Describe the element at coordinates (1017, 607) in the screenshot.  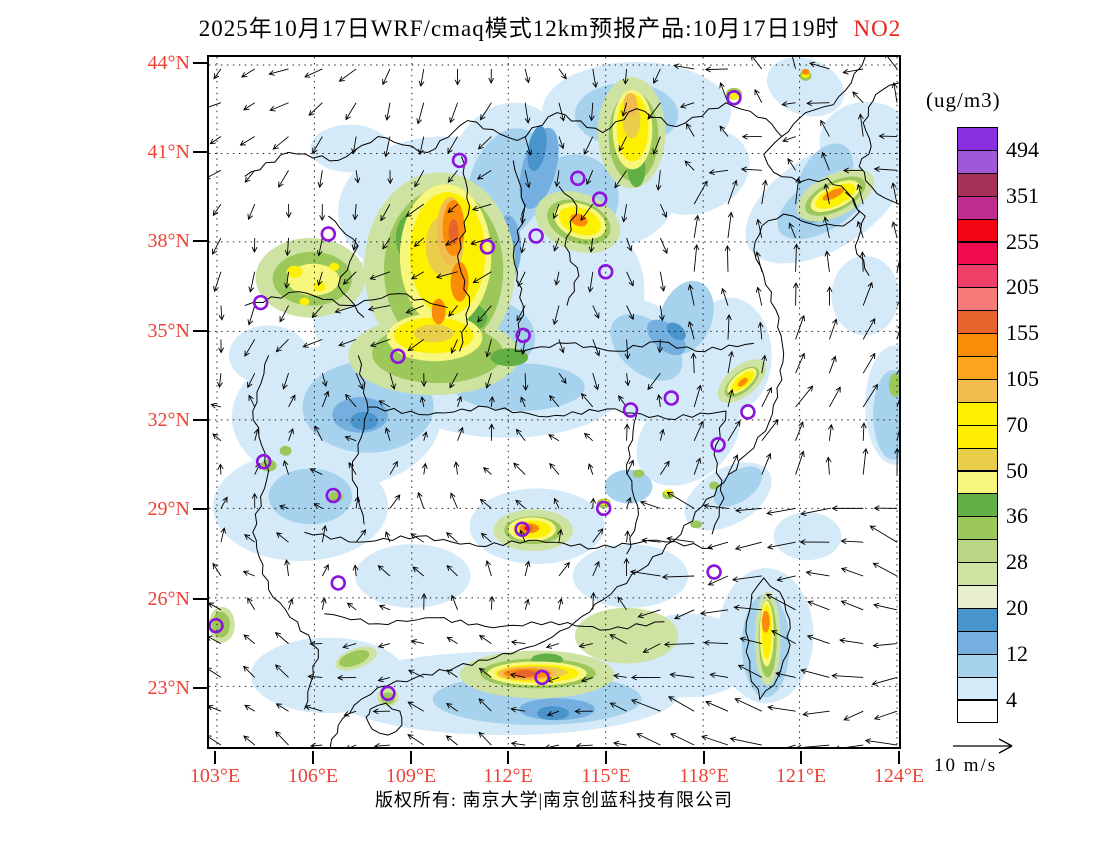
I see `colorbar-tick-label: 20` at that location.